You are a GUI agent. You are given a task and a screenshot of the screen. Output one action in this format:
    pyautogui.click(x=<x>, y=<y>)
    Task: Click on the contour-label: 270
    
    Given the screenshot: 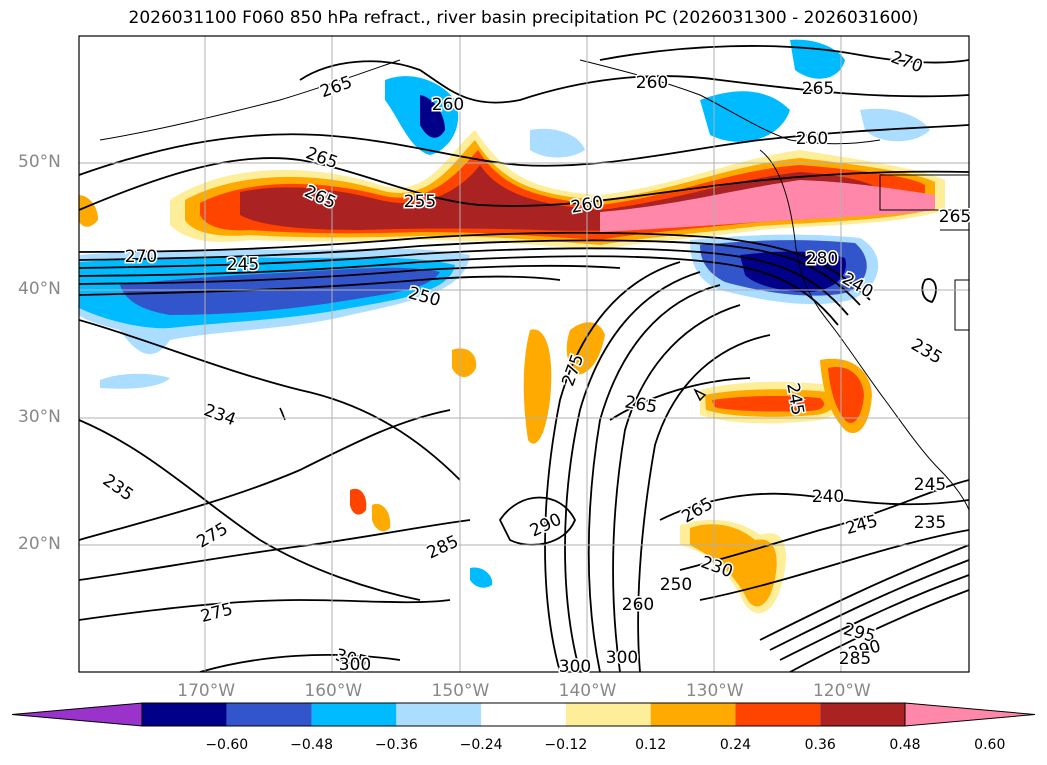 What is the action you would take?
    pyautogui.click(x=141, y=257)
    